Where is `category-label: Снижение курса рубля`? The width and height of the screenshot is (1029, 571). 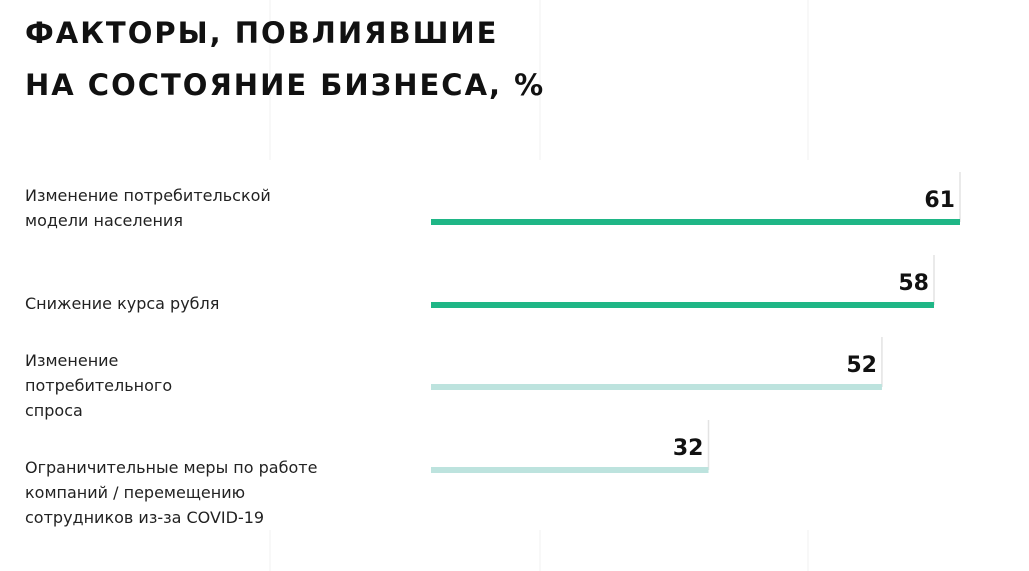 category-label: Снижение курса рубля is located at coordinates (122, 303).